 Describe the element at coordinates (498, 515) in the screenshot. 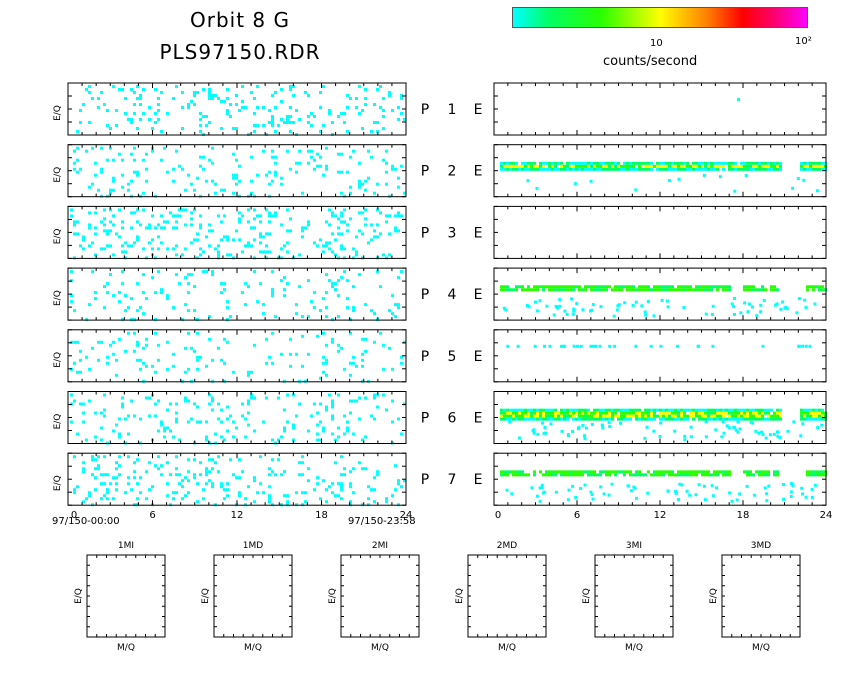

I see `x-tick-label: 0` at that location.